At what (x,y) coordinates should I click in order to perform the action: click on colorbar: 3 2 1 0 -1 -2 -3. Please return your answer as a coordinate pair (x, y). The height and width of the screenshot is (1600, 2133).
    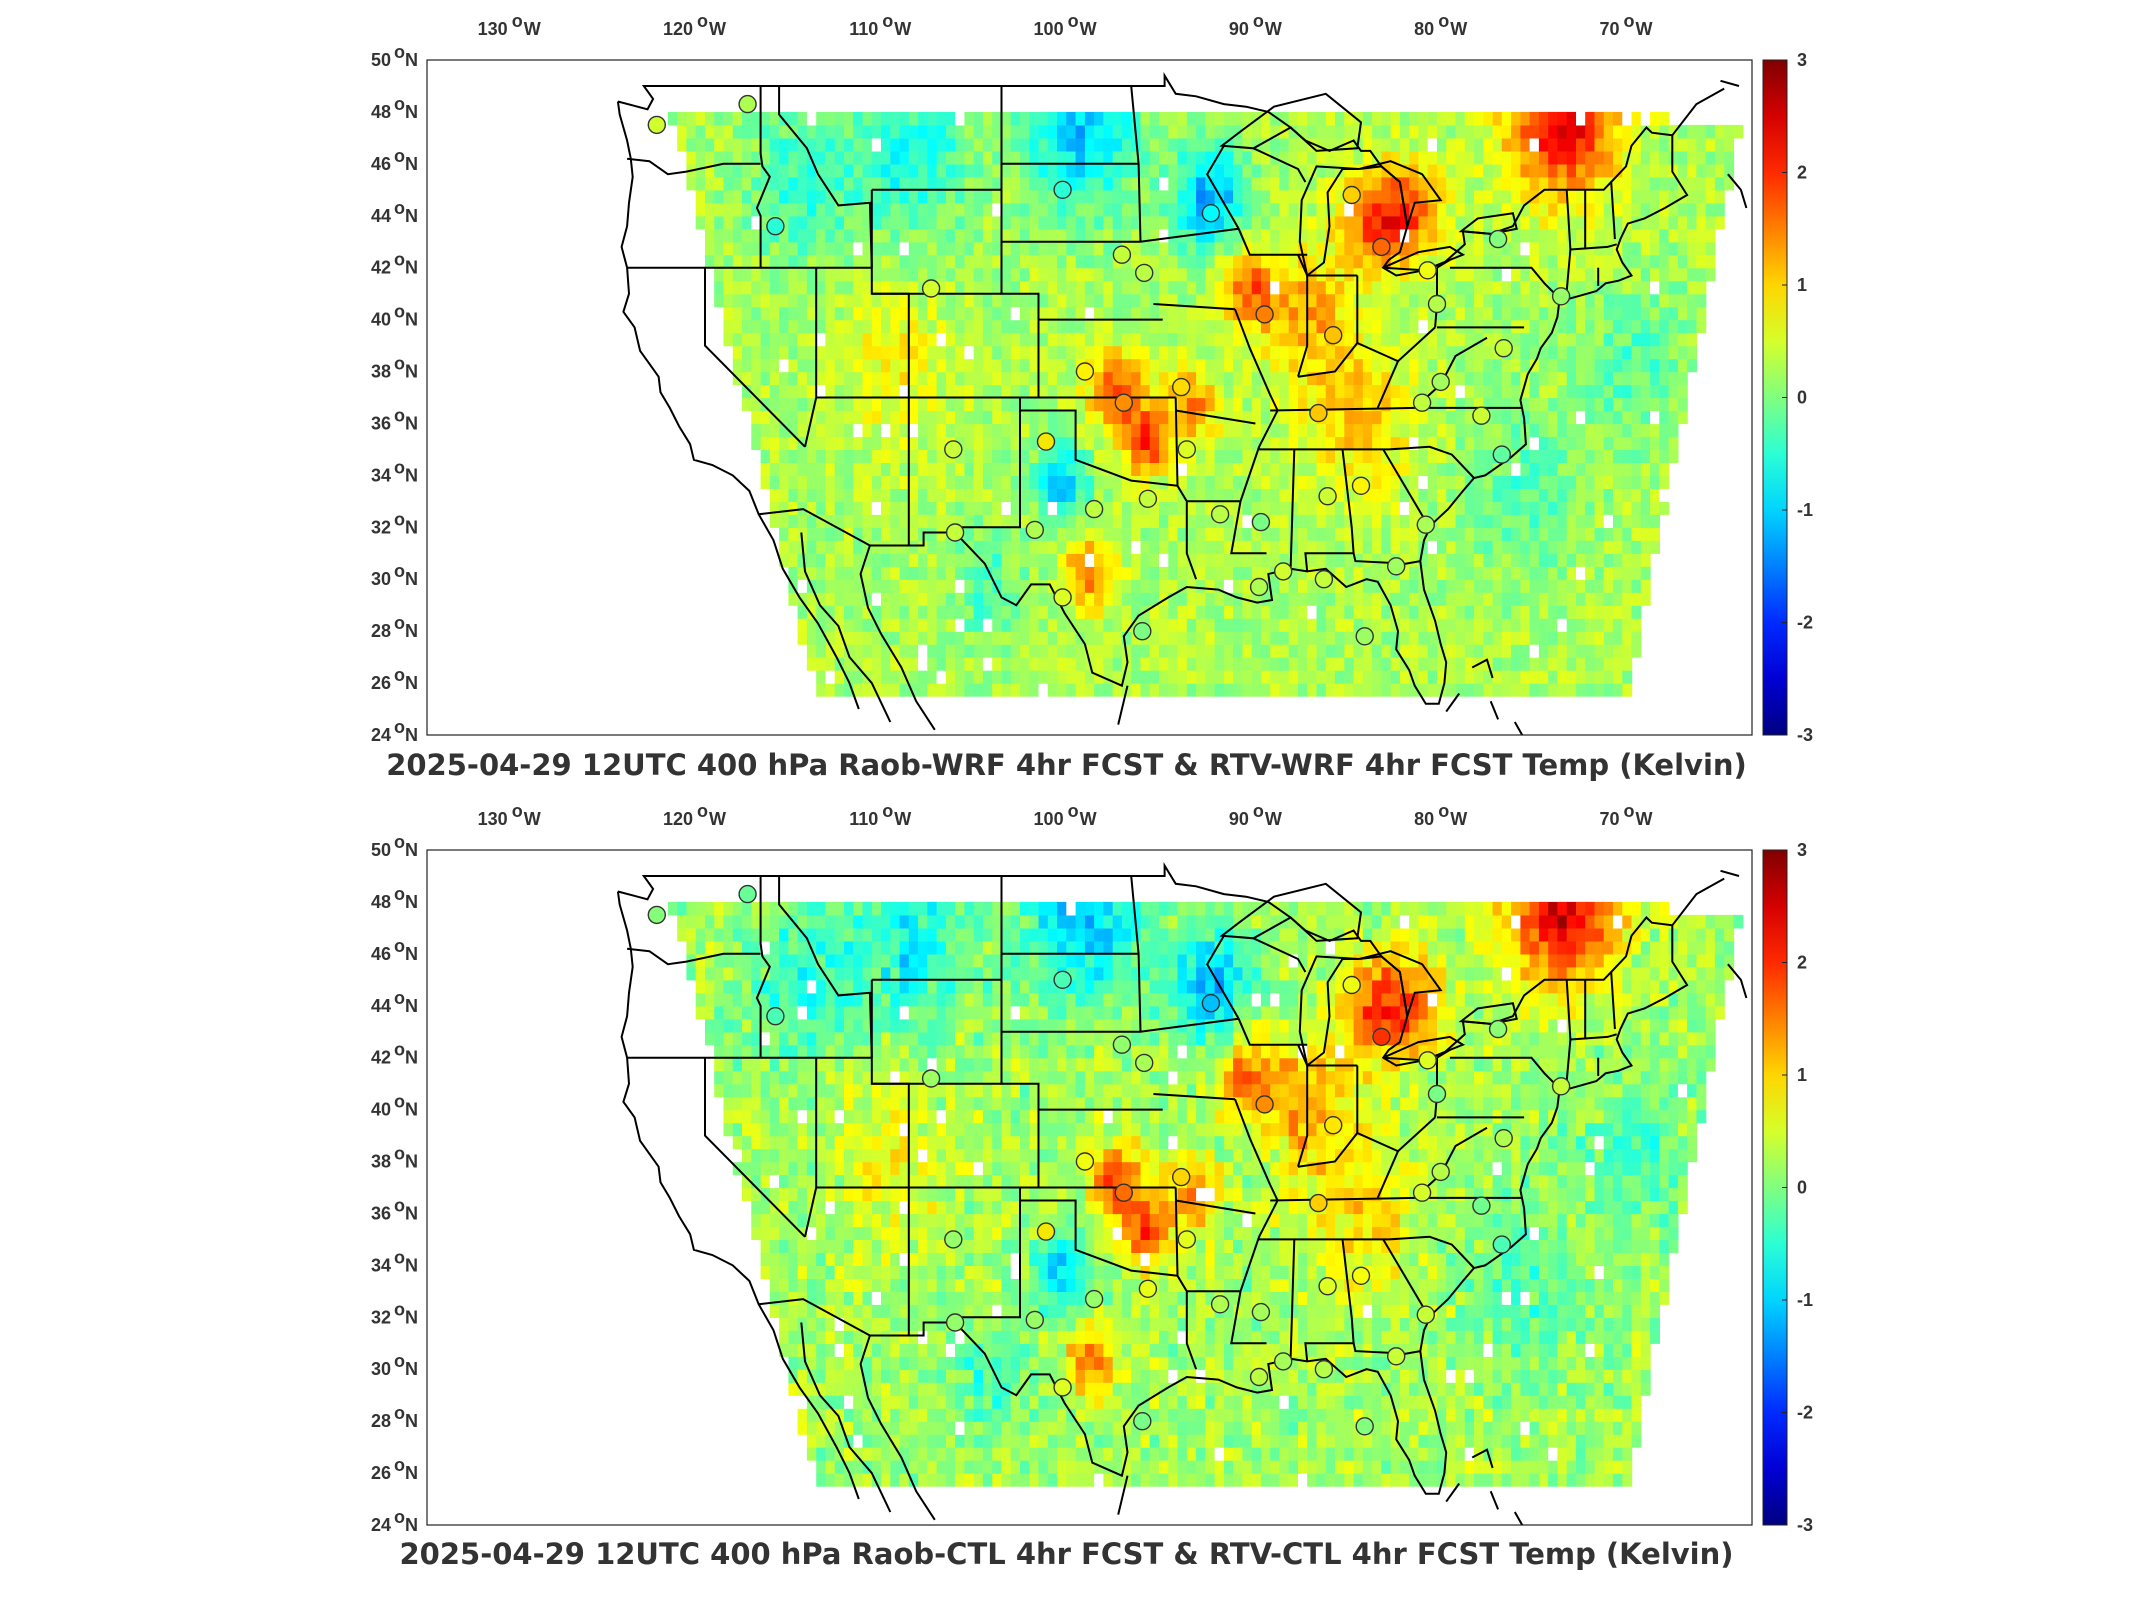
    Looking at the image, I should click on (1787, 397).